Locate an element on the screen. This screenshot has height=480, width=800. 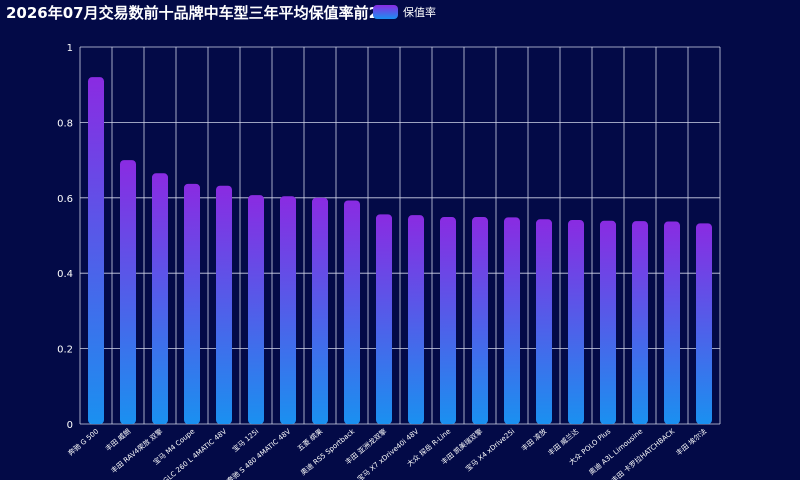
x-tick-label: 五菱 缤果 is located at coordinates (309, 440).